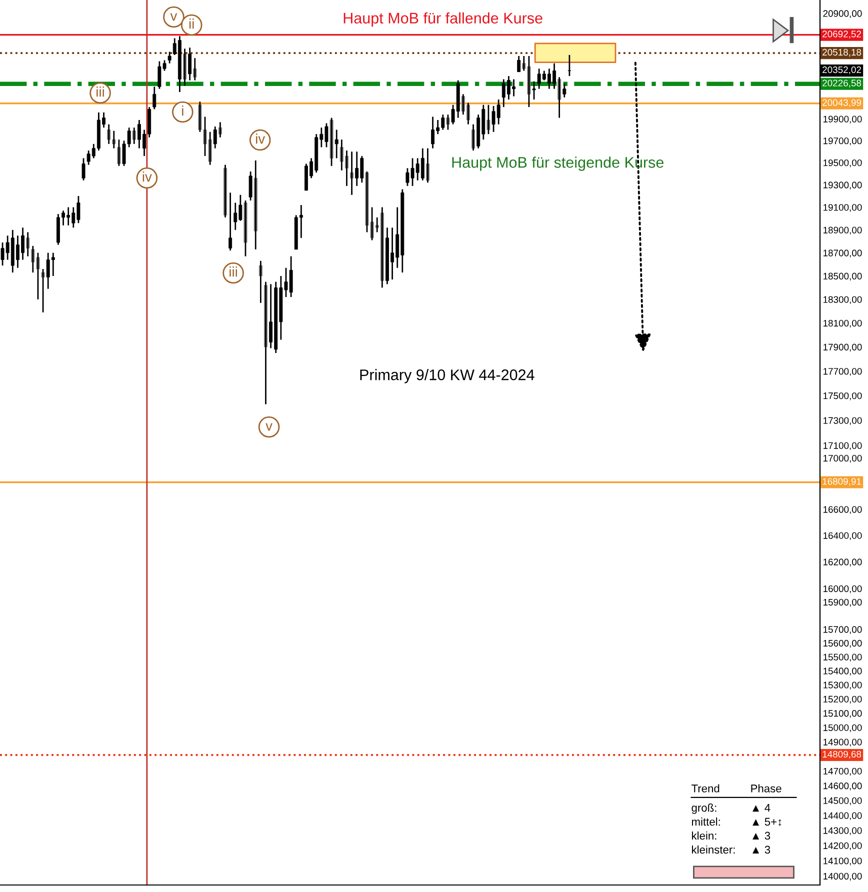  Describe the element at coordinates (843, 510) in the screenshot. I see `y-tick-label: 16600,00` at that location.